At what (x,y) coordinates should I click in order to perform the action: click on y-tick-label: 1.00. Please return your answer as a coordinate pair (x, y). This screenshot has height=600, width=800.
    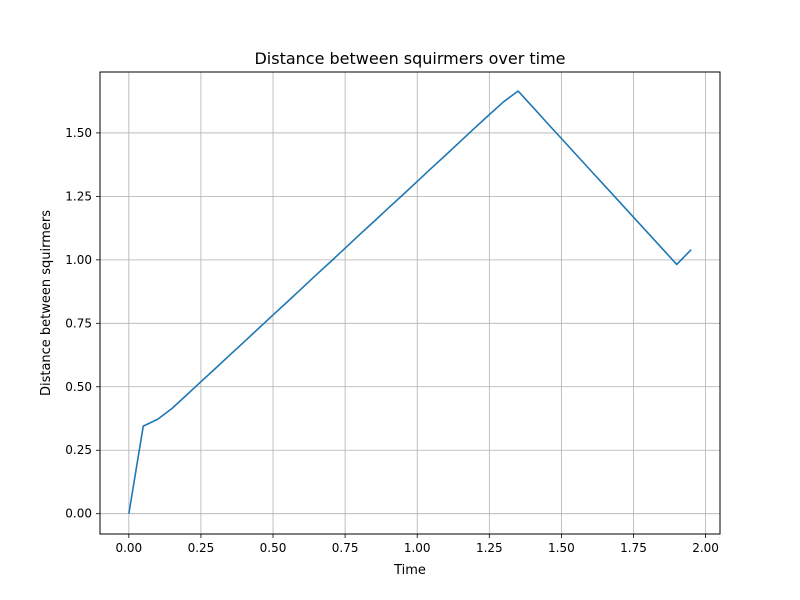
    Looking at the image, I should click on (78, 260).